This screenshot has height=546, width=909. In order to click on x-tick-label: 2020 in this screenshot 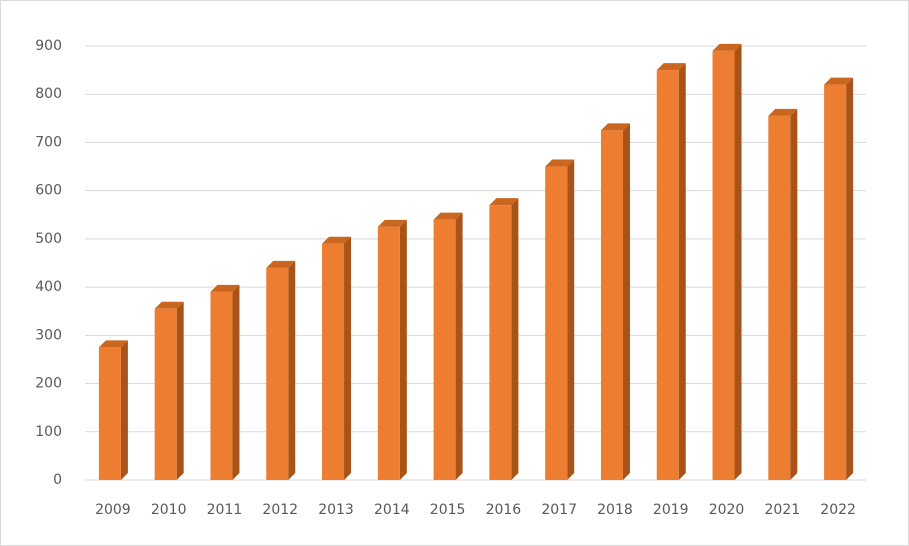, I will do `click(727, 510)`.